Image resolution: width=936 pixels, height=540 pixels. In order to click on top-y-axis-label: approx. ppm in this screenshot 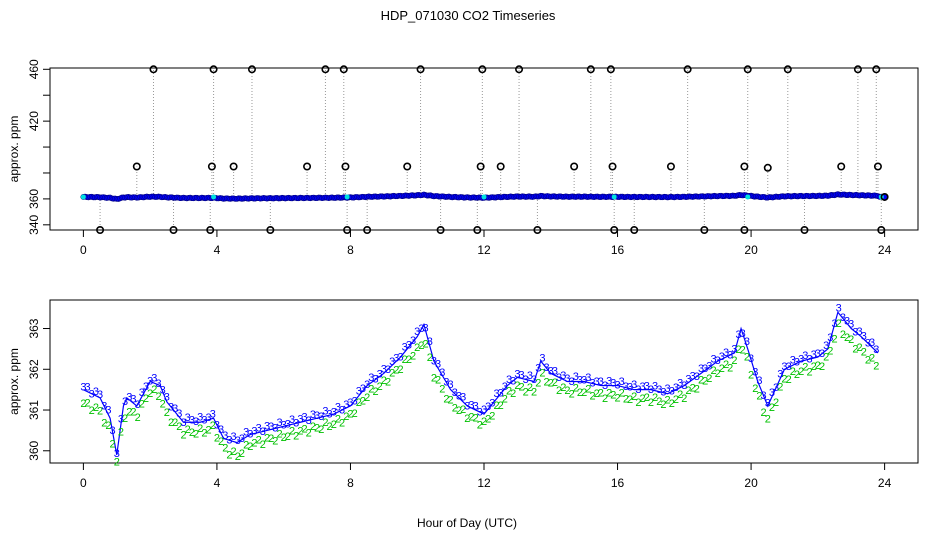, I will do `click(14, 149)`.